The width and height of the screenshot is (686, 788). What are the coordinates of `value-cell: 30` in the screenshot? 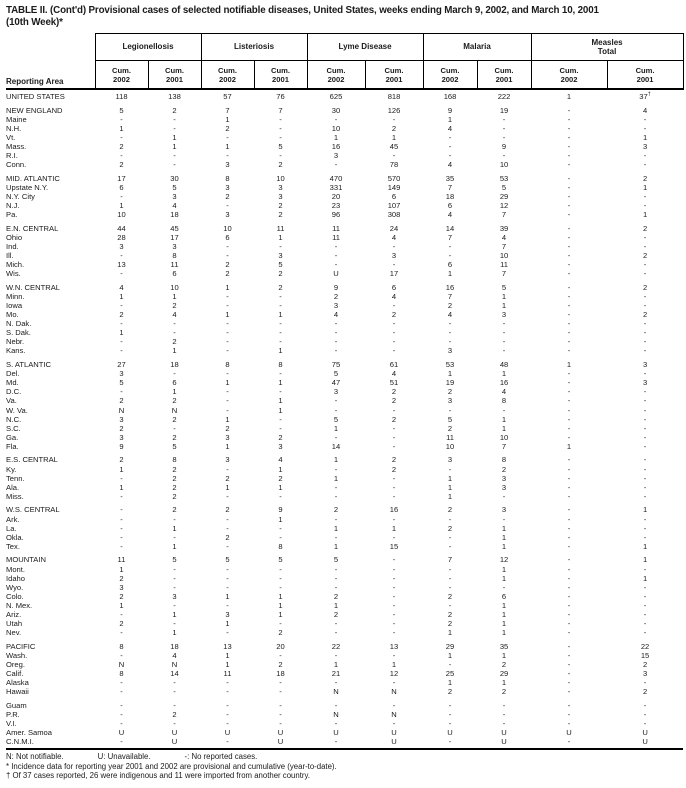 It's located at (336, 110).